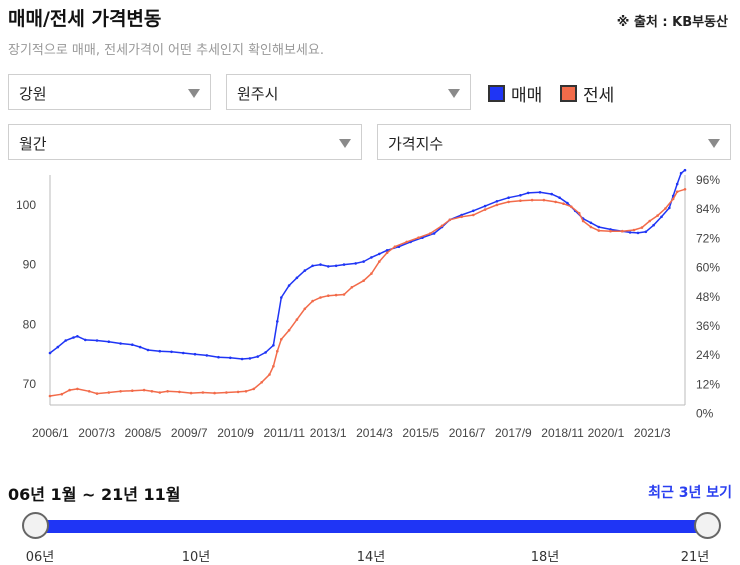  Describe the element at coordinates (690, 493) in the screenshot. I see `recent-3-years-button: 최근 3년 보기` at that location.